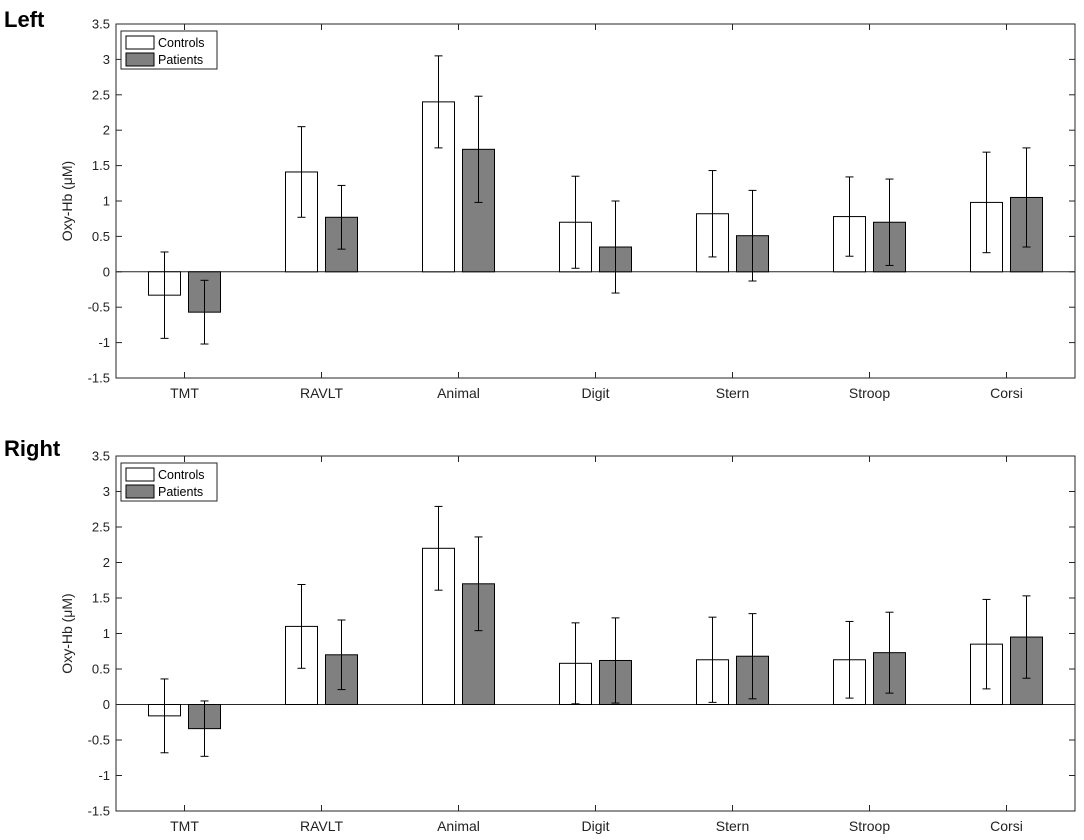  What do you see at coordinates (301, 222) in the screenshot?
I see `bar-controls` at bounding box center [301, 222].